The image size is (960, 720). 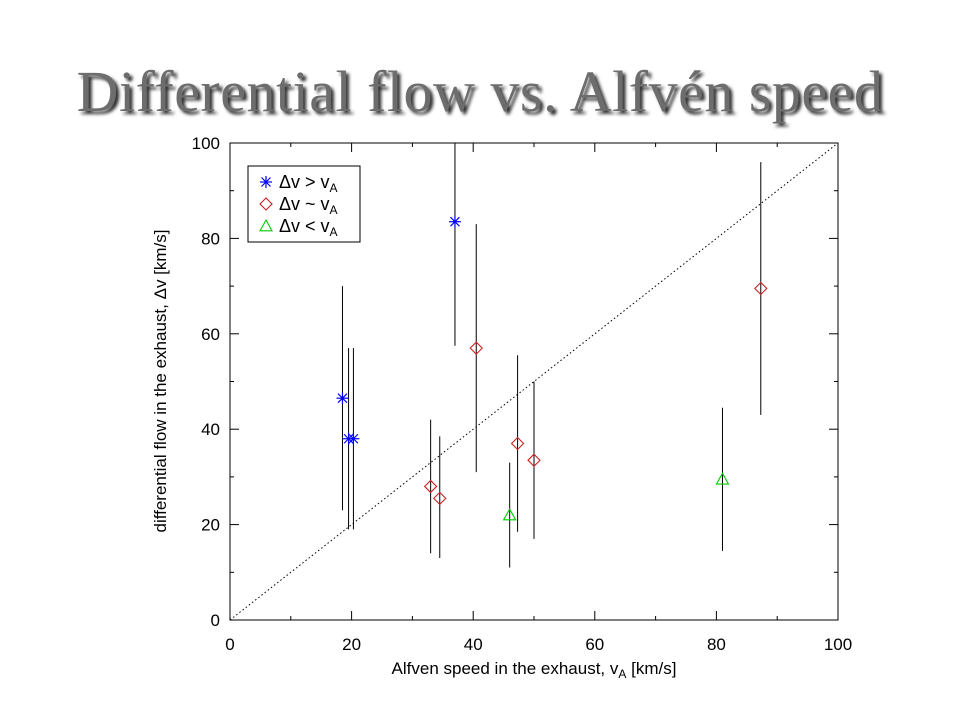 What do you see at coordinates (210, 429) in the screenshot?
I see `y-tick-label: 40` at bounding box center [210, 429].